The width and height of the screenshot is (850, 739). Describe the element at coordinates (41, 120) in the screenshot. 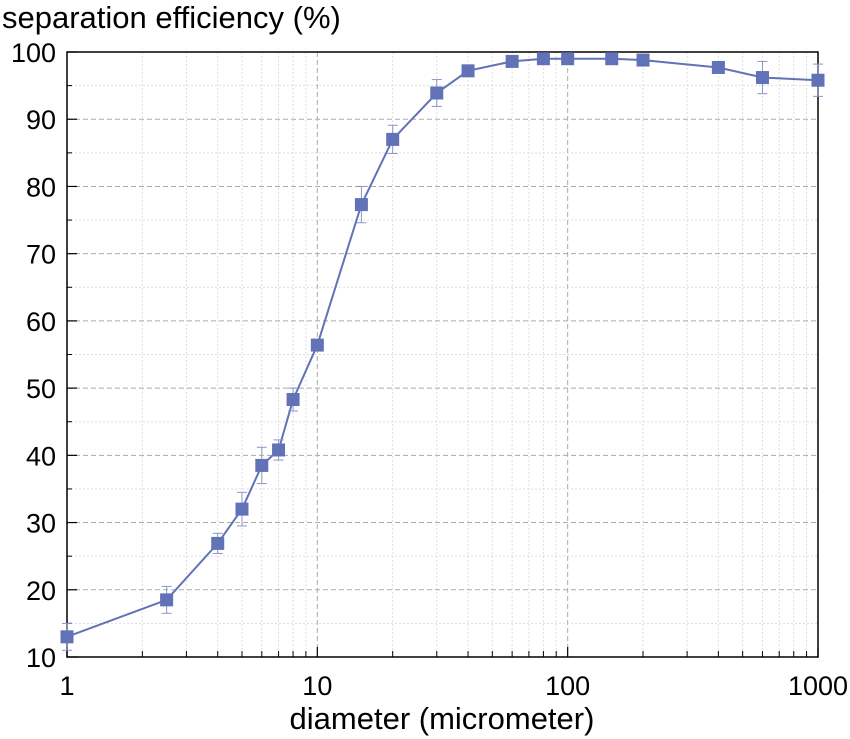

I see `y-tick-label: 90` at that location.